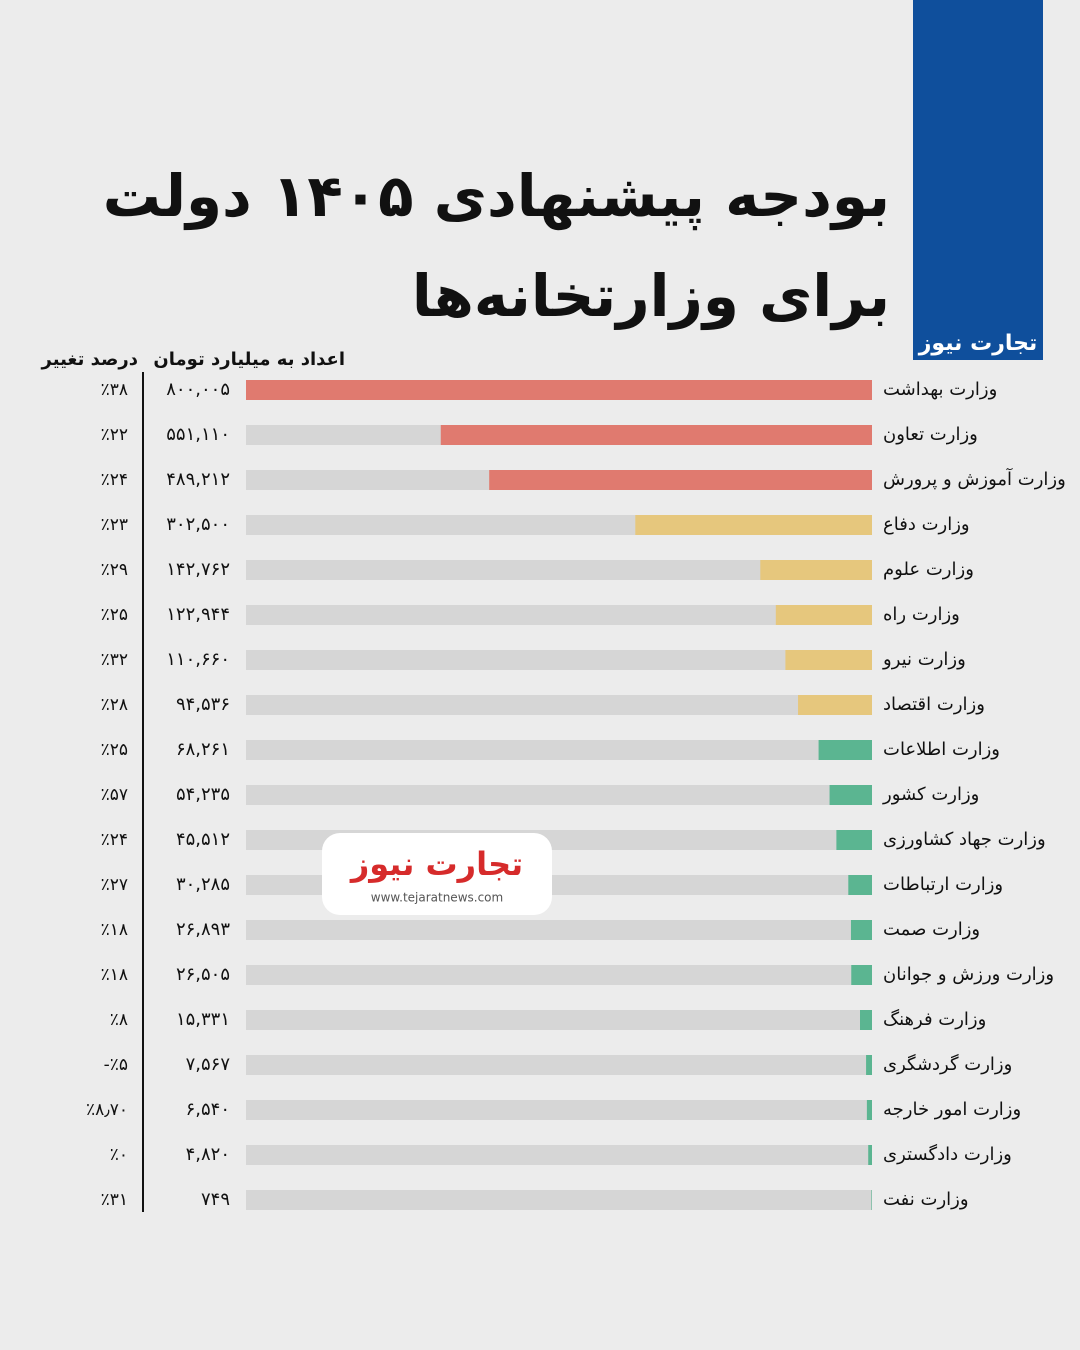 This screenshot has height=1350, width=1080. I want to click on category-label: وزارت نفت, so click(926, 1199).